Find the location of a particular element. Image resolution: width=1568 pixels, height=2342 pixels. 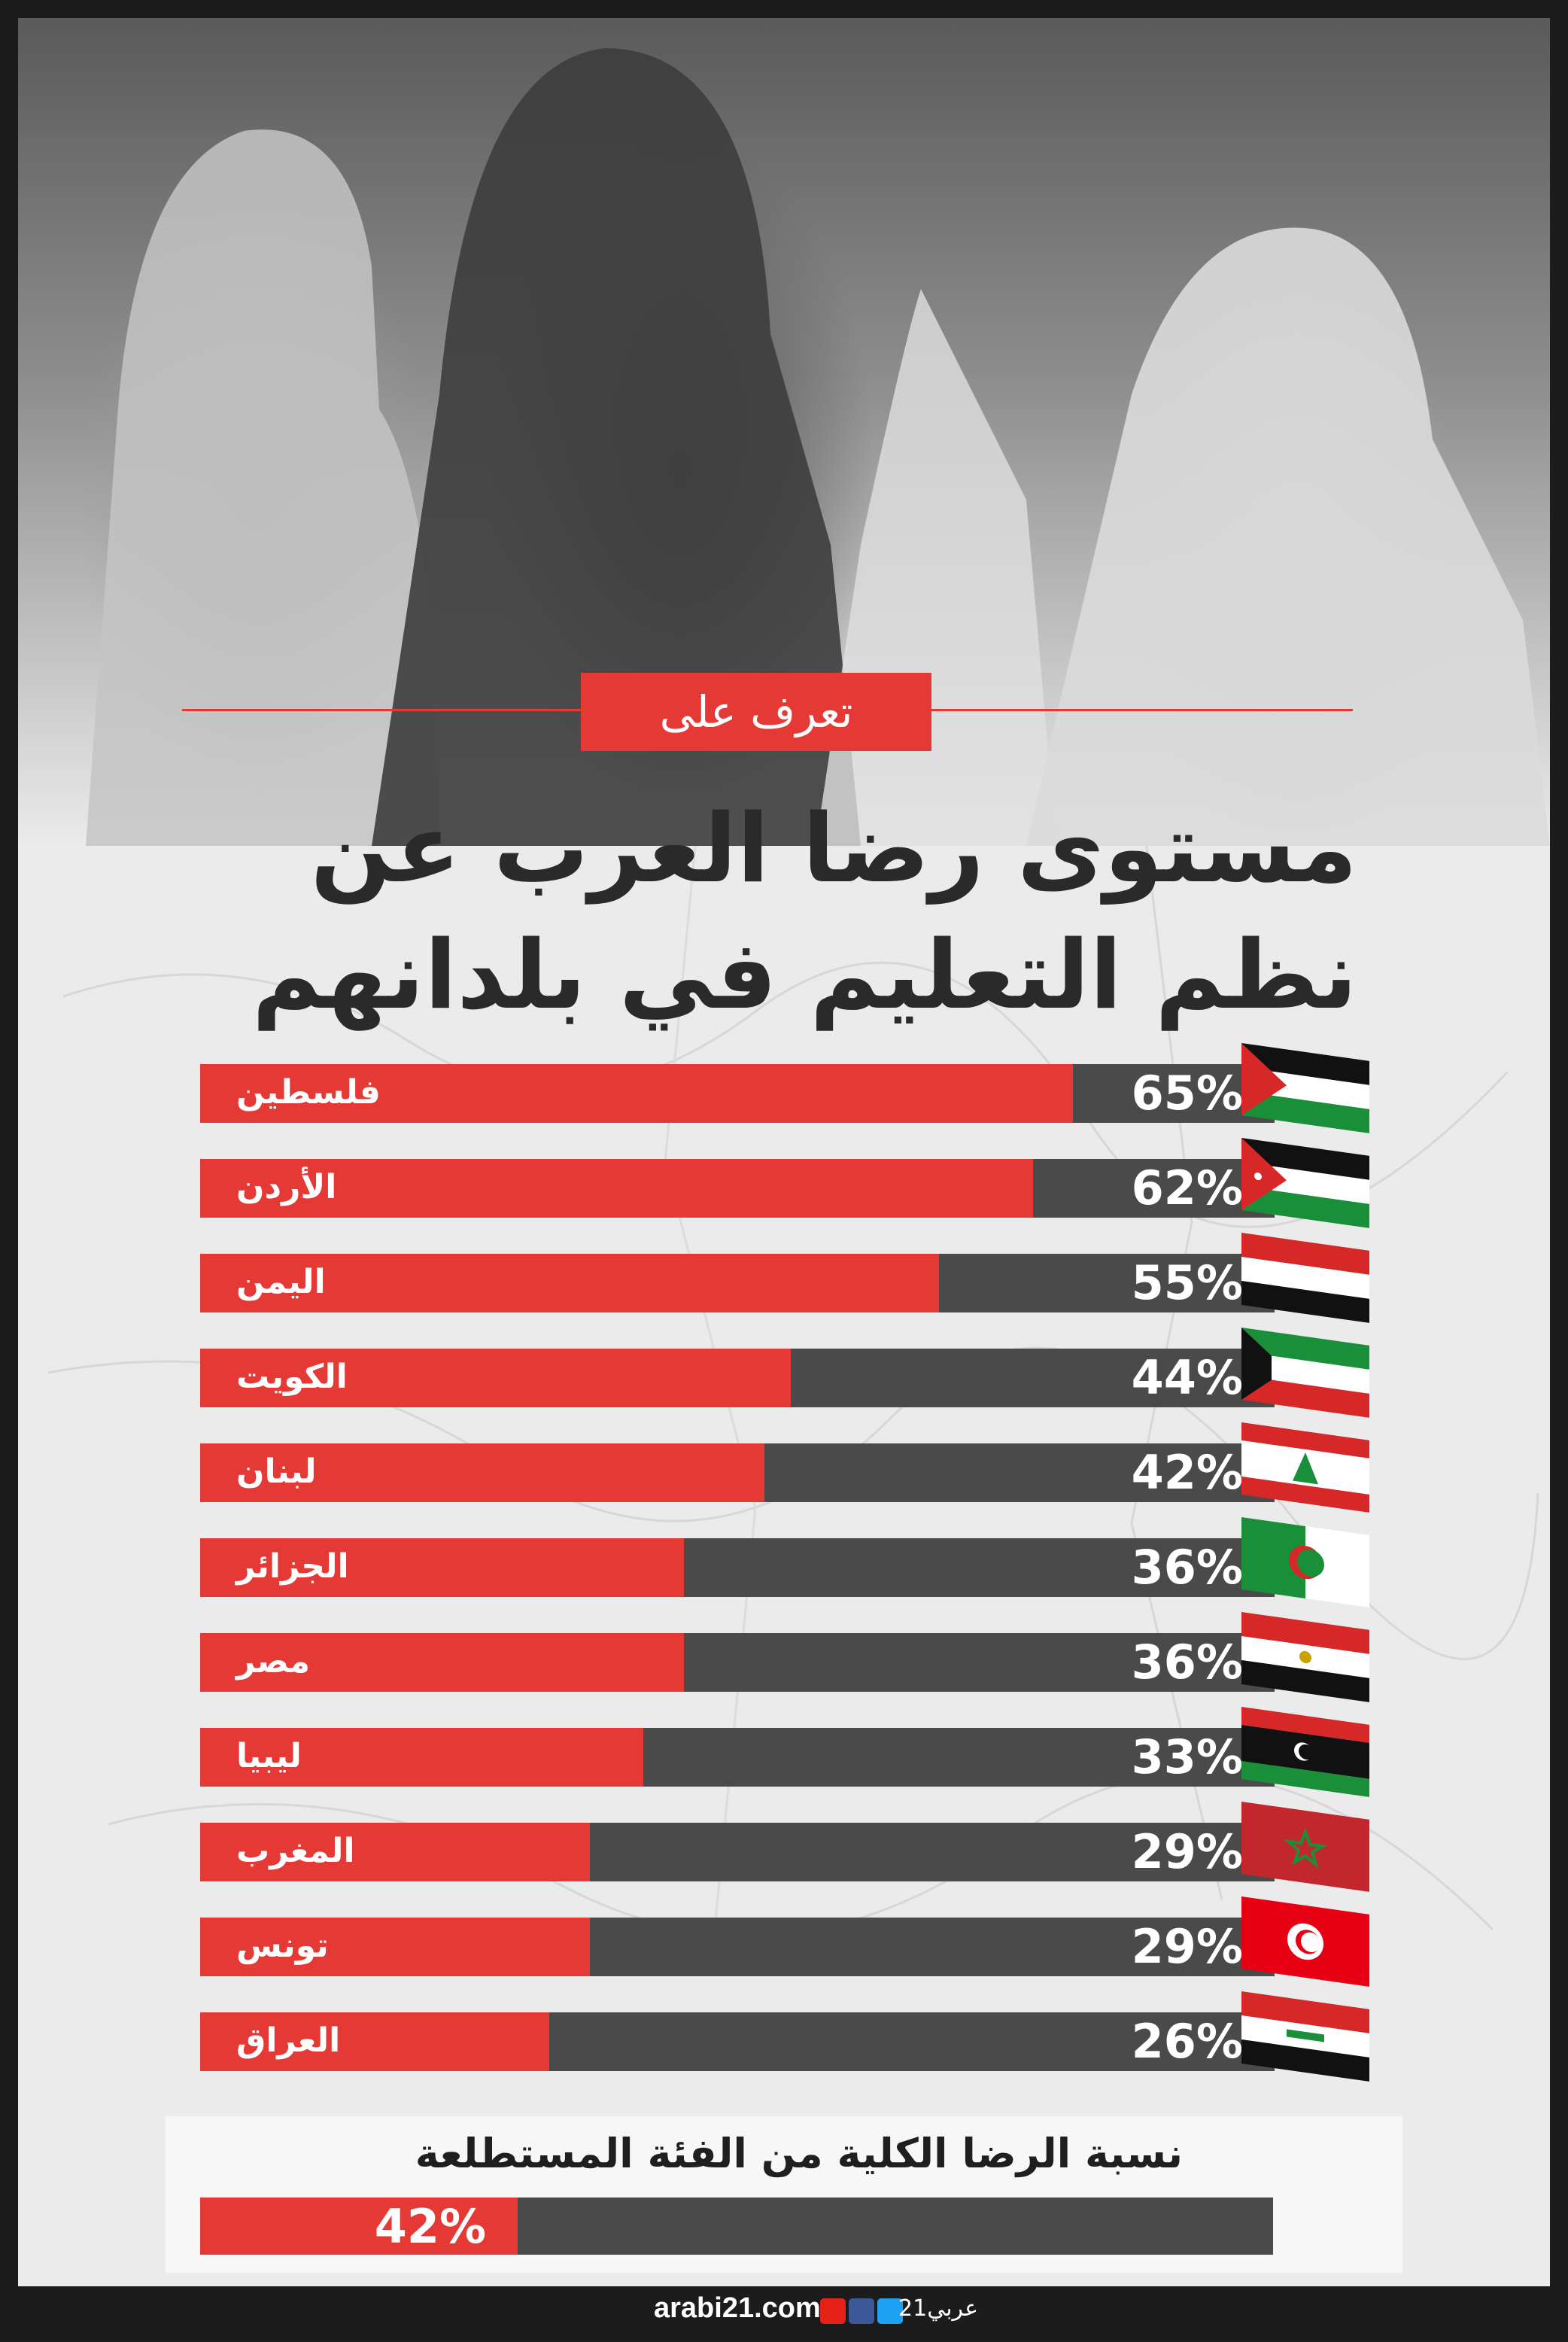

category-label: مصر is located at coordinates (273, 1661).